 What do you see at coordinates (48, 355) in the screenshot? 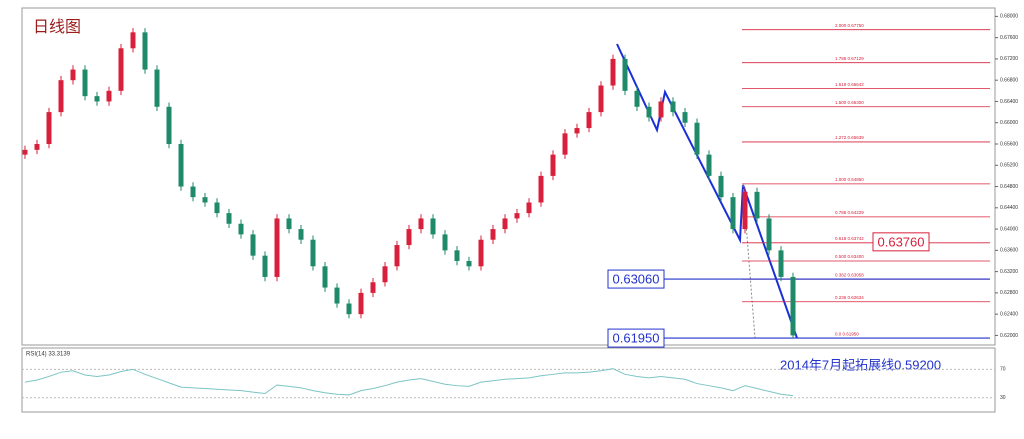
I see `rsi-title: RSI(14) 33.3139` at bounding box center [48, 355].